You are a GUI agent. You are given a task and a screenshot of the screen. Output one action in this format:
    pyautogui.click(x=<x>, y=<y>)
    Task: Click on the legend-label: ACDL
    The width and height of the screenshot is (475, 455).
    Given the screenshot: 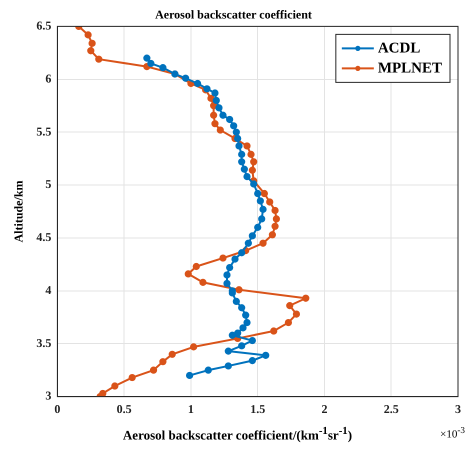 What is the action you would take?
    pyautogui.click(x=399, y=48)
    